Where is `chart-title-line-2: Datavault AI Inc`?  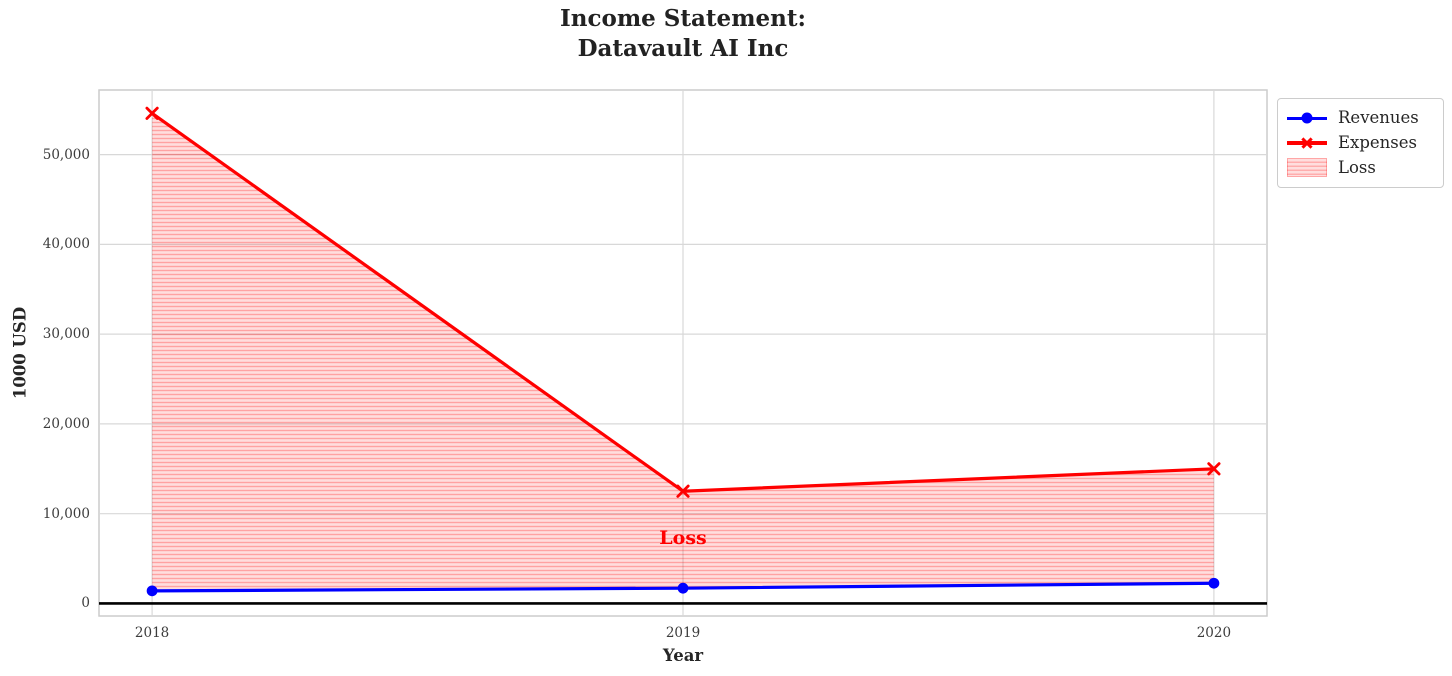 chart-title-line-2: Datavault AI Inc is located at coordinates (683, 48).